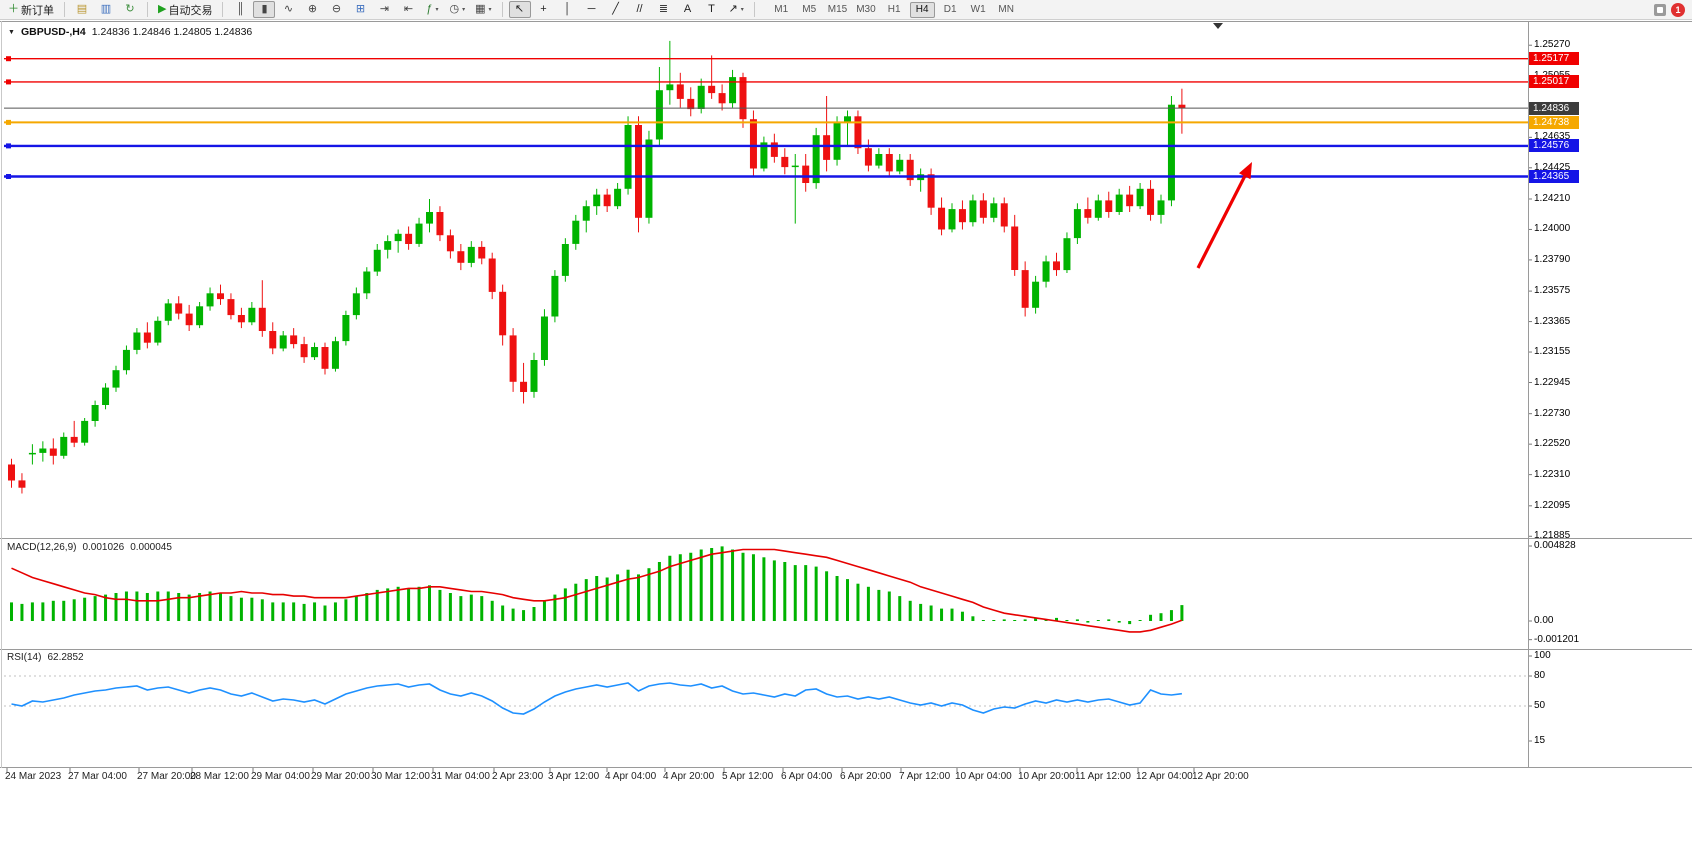 The height and width of the screenshot is (846, 1692). I want to click on new-order-button: ＋ 新订单, so click(31, 9).